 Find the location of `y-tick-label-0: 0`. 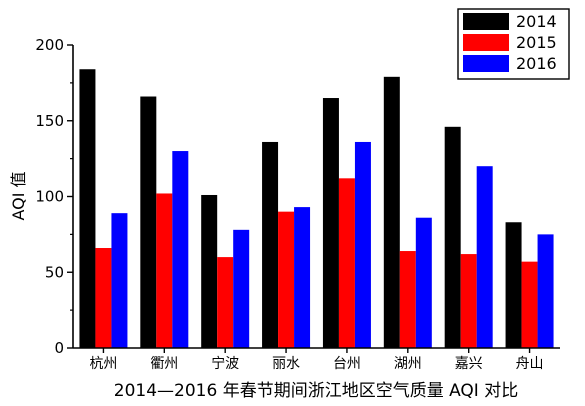

y-tick-label-0: 0 is located at coordinates (59, 348).